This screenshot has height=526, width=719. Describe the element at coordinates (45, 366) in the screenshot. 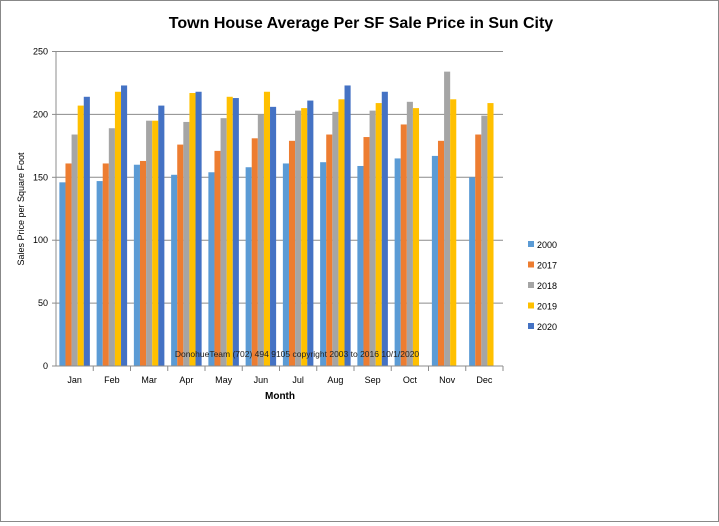

I see `y-tick-label: 0` at that location.